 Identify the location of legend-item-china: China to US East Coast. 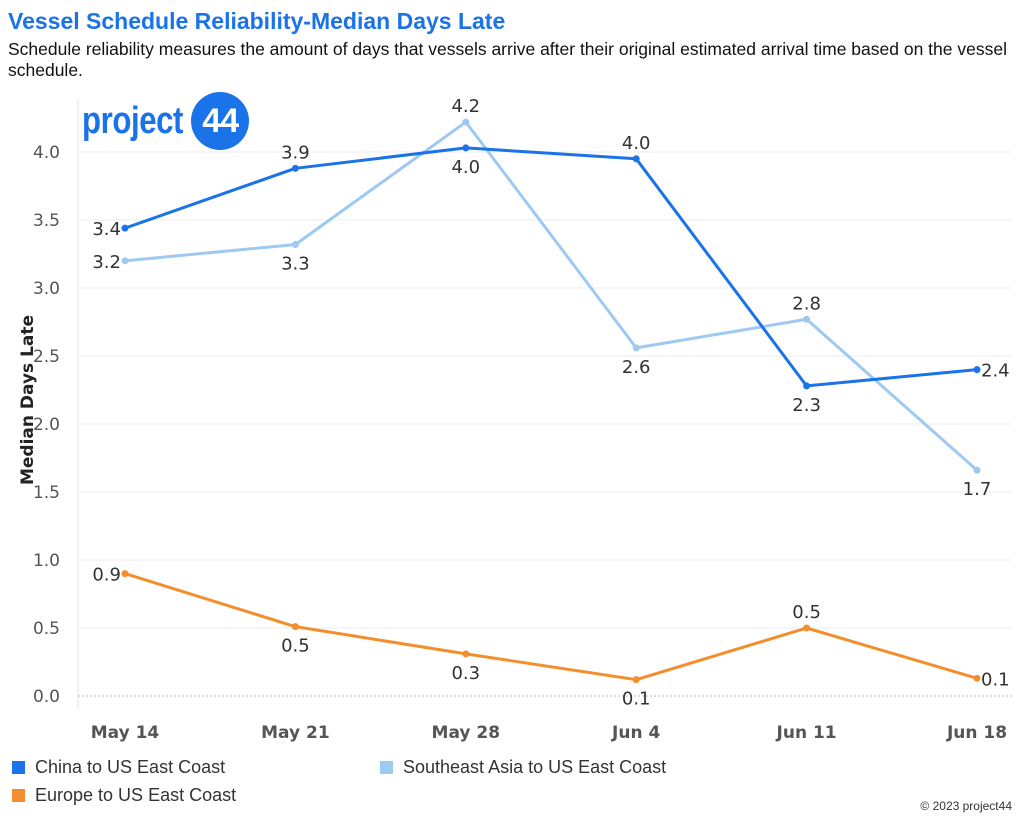
(118, 767).